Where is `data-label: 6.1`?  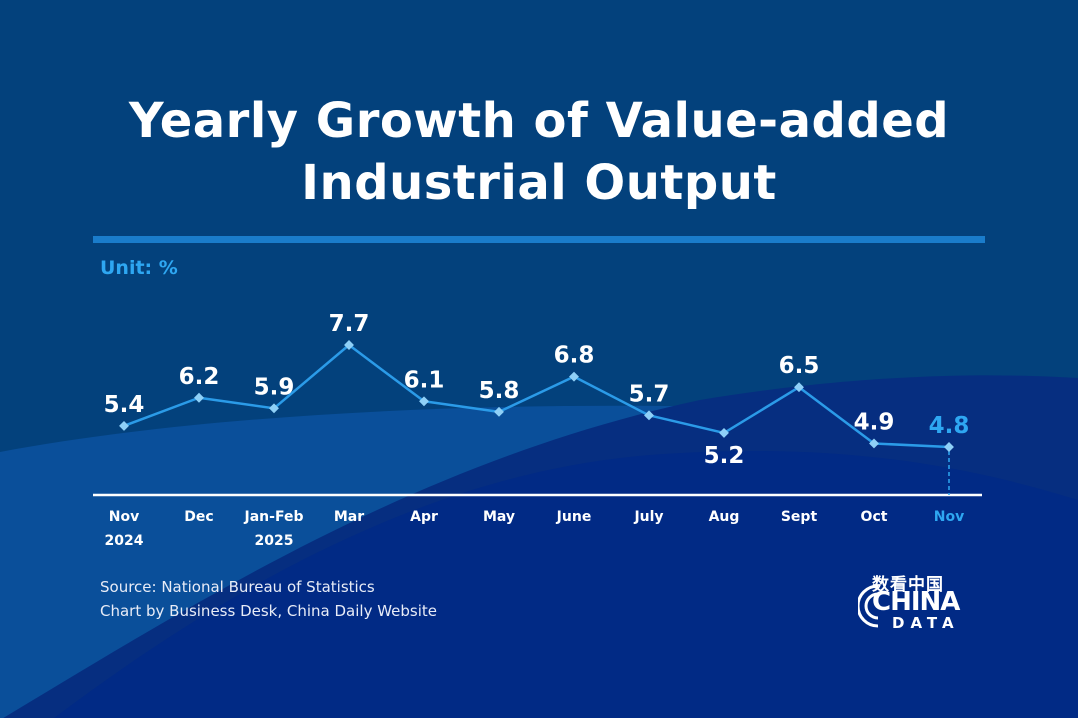
data-label: 6.1 is located at coordinates (424, 380).